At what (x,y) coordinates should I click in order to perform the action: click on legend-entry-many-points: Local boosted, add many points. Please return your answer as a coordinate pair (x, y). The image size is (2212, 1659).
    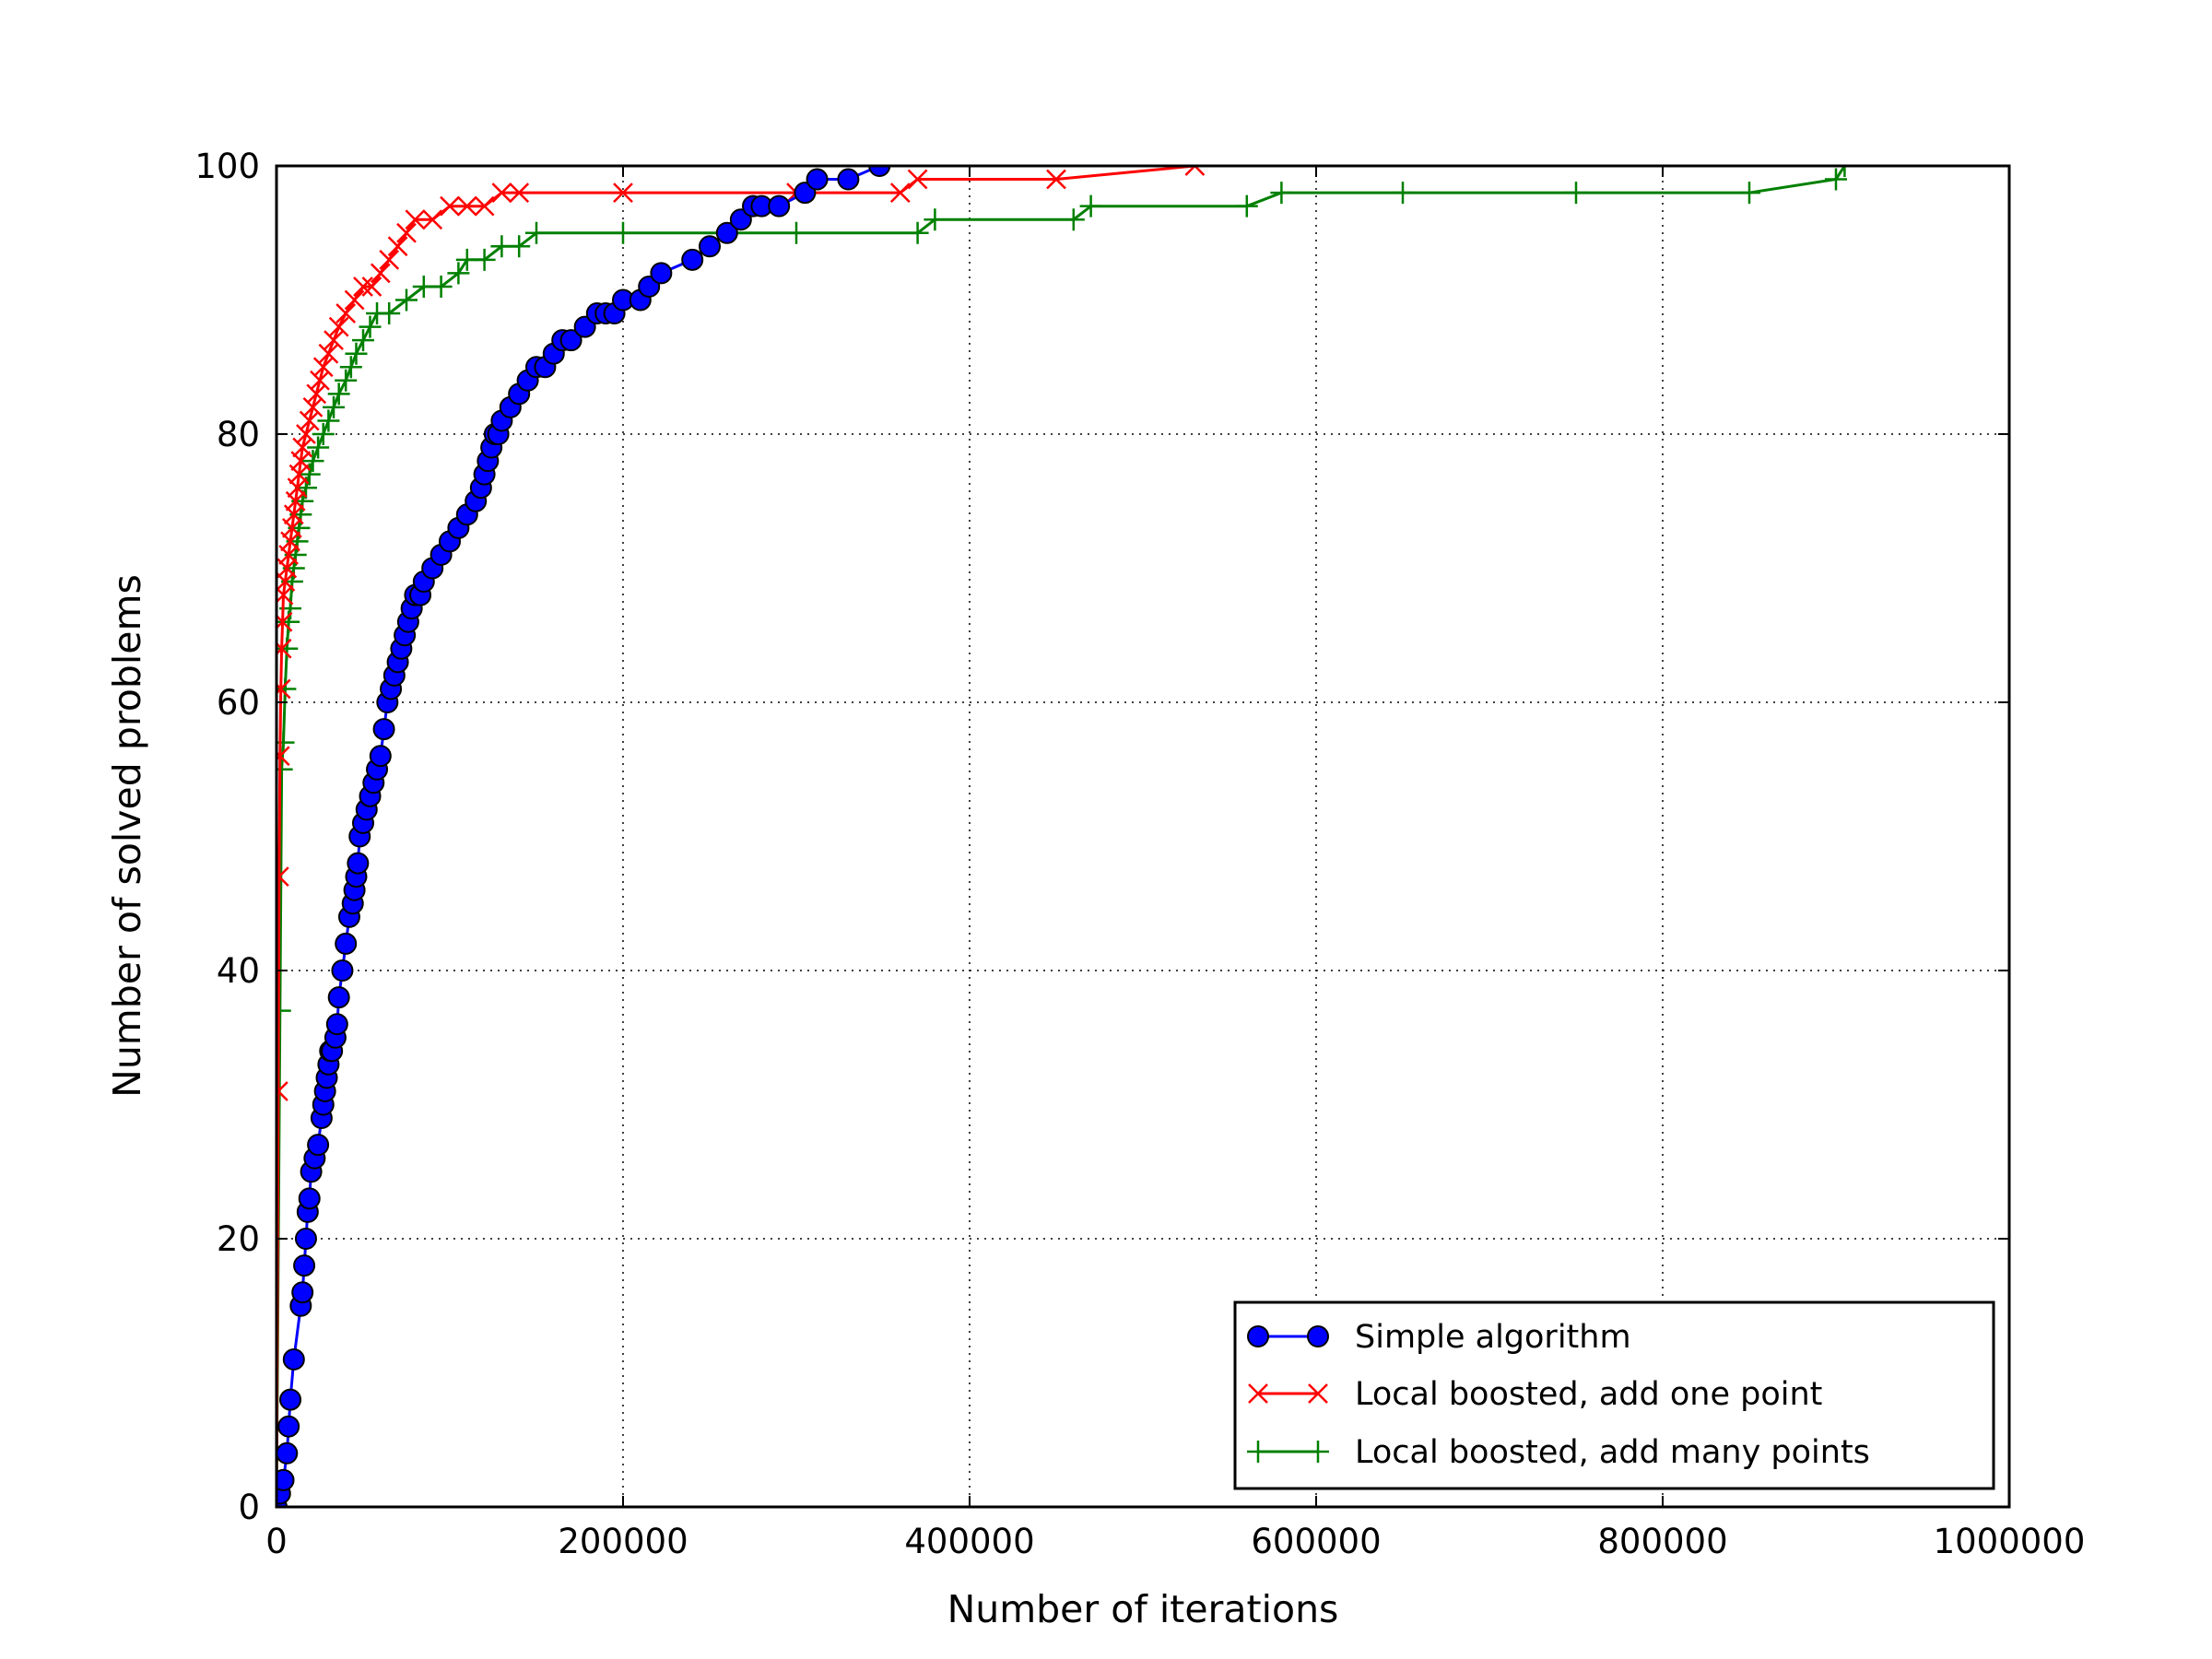
    Looking at the image, I should click on (1558, 1452).